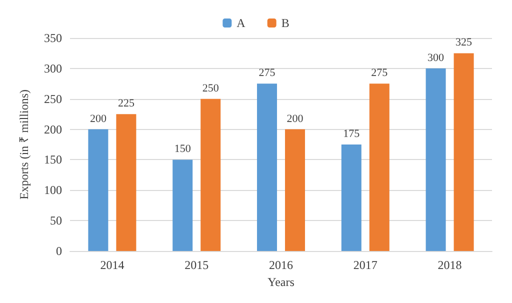 The image size is (512, 303). Describe the element at coordinates (241, 23) in the screenshot. I see `legend-label: A` at that location.